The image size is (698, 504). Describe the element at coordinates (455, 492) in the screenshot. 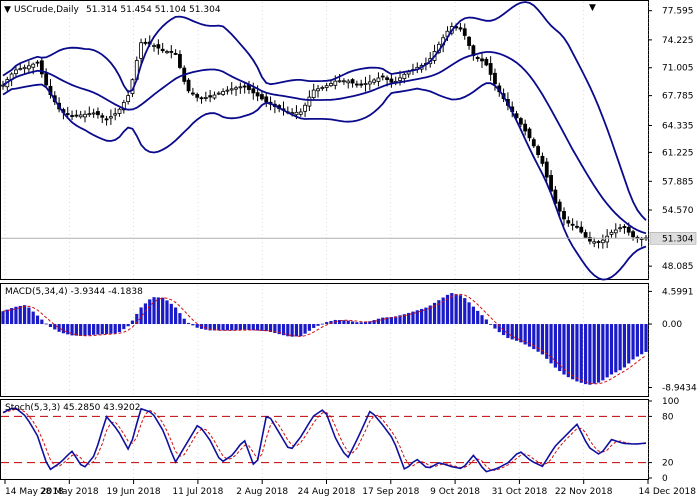

I see `x-tick-label: 9 Oct 2018` at that location.